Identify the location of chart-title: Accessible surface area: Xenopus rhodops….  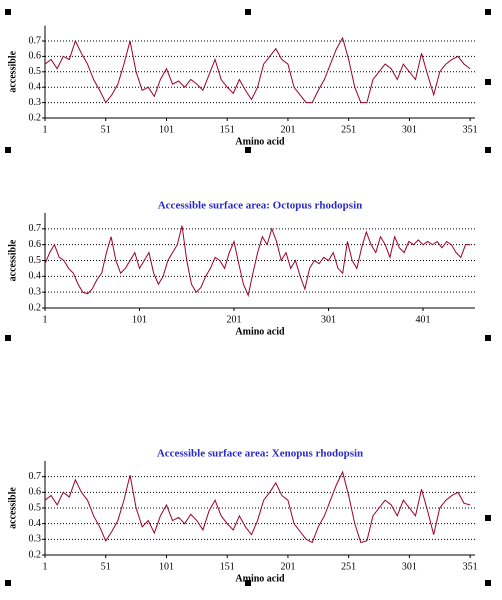
(260, 454).